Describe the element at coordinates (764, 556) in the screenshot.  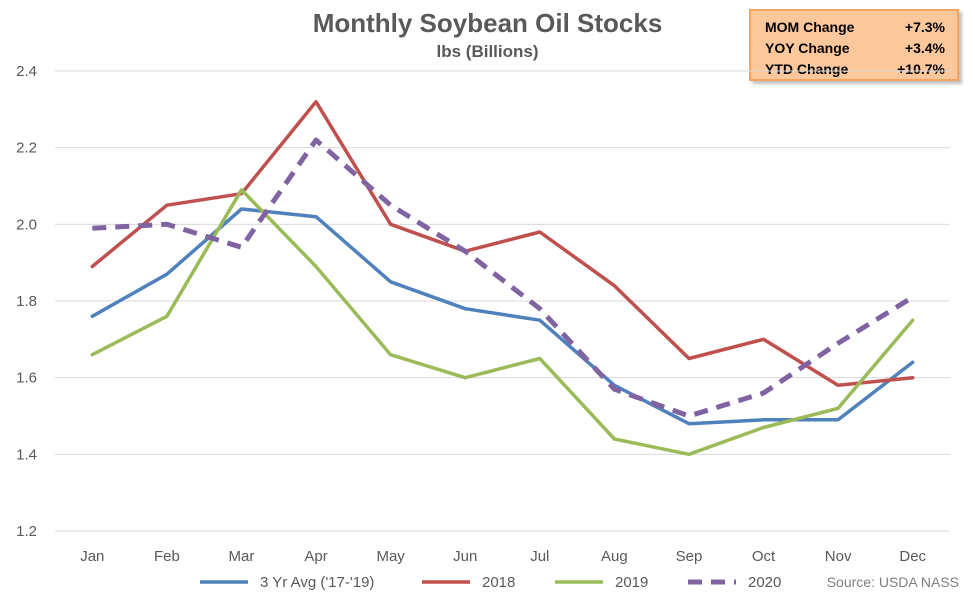
I see `x-tick-label: Oct` at that location.